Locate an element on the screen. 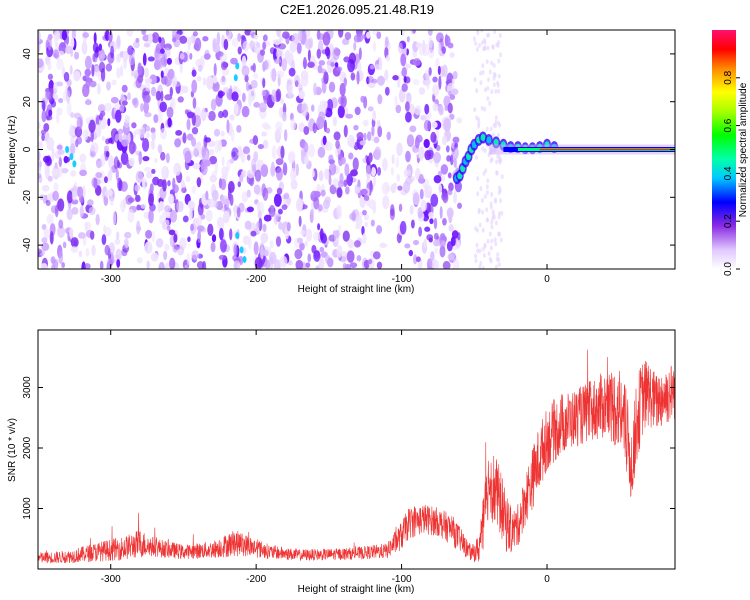  streak-blob is located at coordinates (237, 236).